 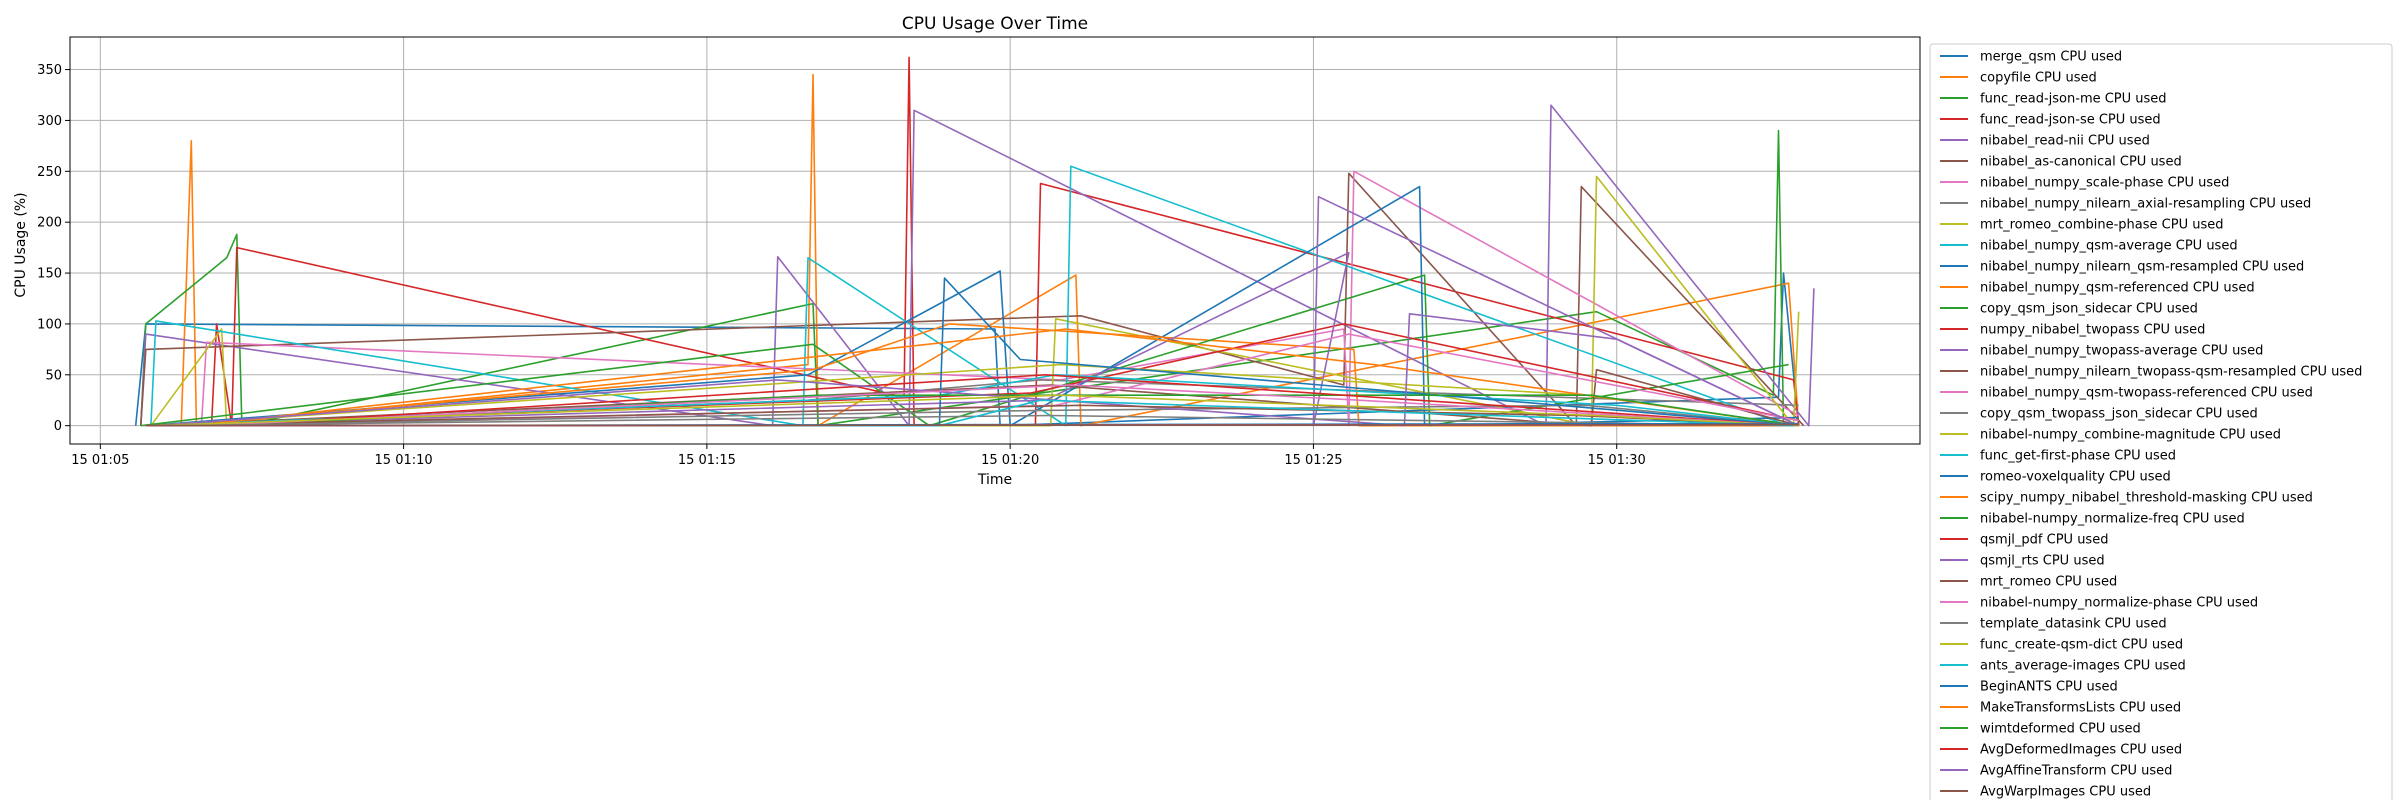 What do you see at coordinates (58, 426) in the screenshot?
I see `y-tick-label: 0` at bounding box center [58, 426].